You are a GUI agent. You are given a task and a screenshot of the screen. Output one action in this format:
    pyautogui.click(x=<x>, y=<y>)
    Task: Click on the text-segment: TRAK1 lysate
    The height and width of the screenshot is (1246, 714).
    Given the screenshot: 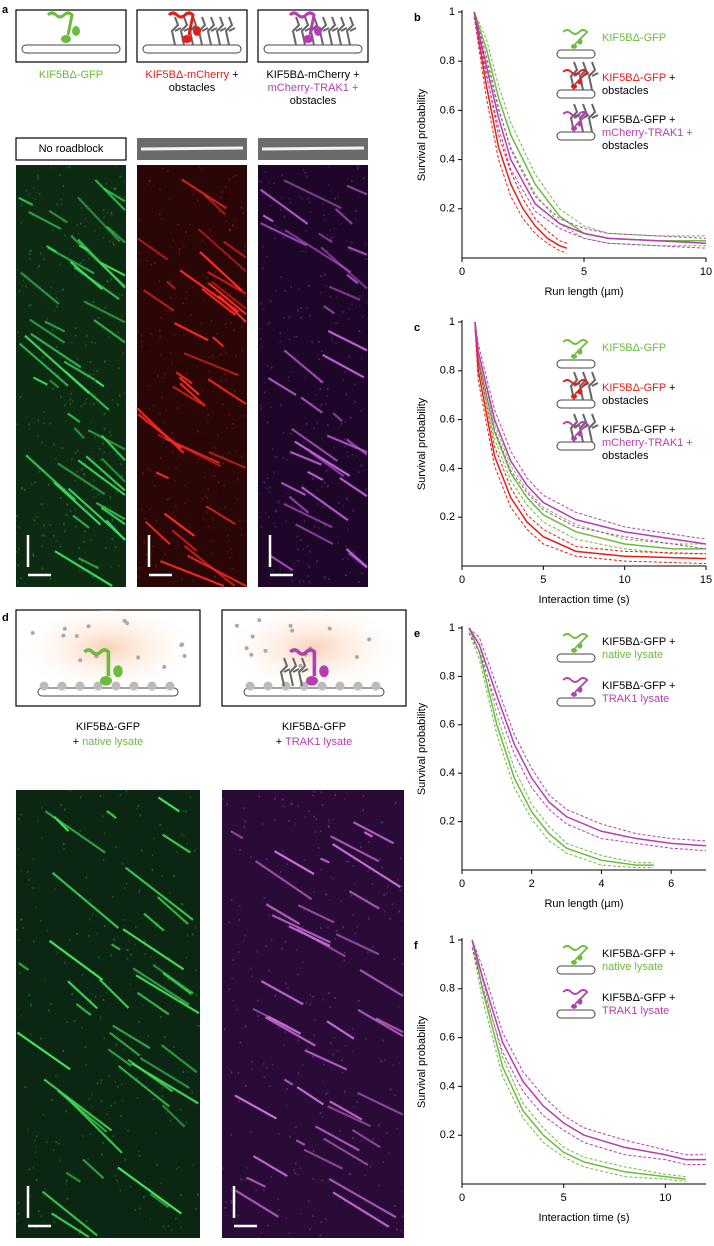 What is the action you would take?
    pyautogui.click(x=635, y=1011)
    